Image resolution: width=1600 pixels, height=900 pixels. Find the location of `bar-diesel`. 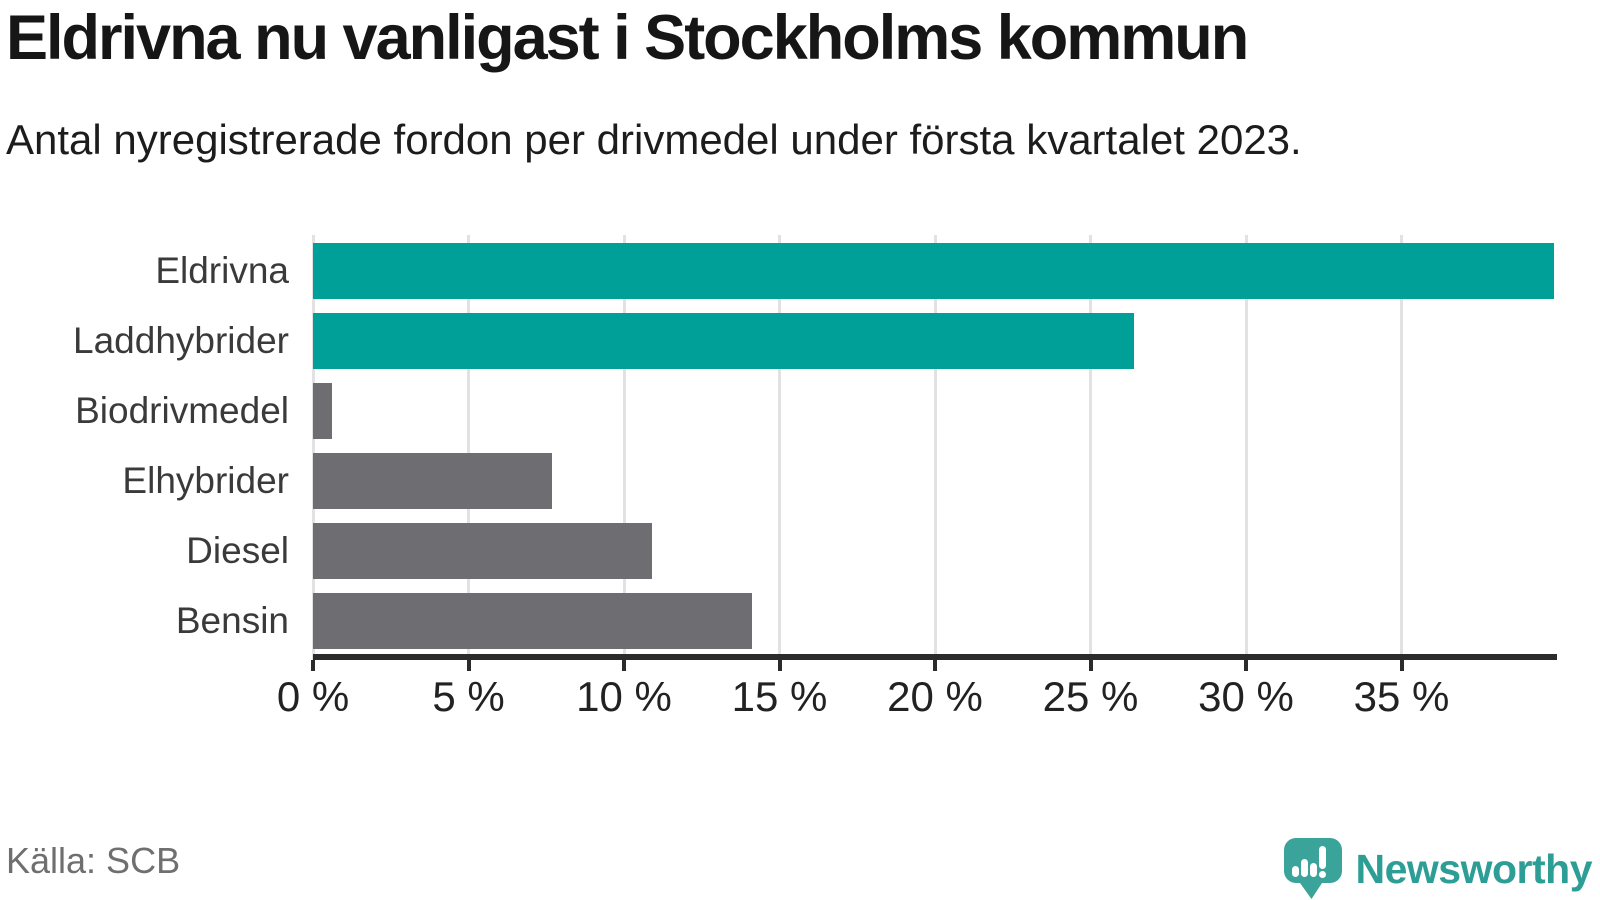

bar-diesel is located at coordinates (482, 551).